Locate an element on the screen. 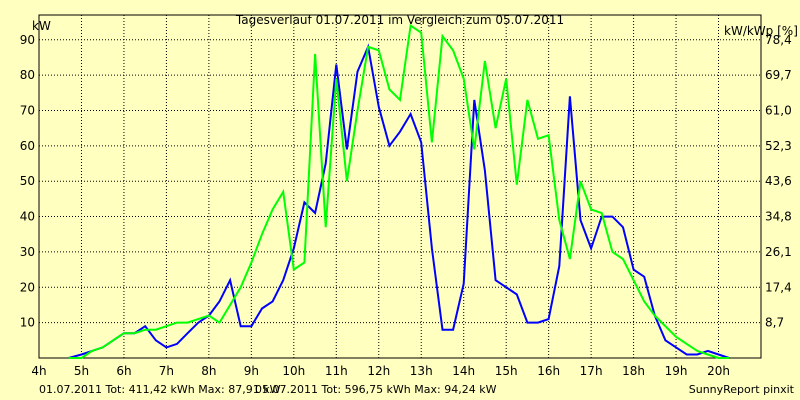  x-tick-label: 4h is located at coordinates (38, 371).